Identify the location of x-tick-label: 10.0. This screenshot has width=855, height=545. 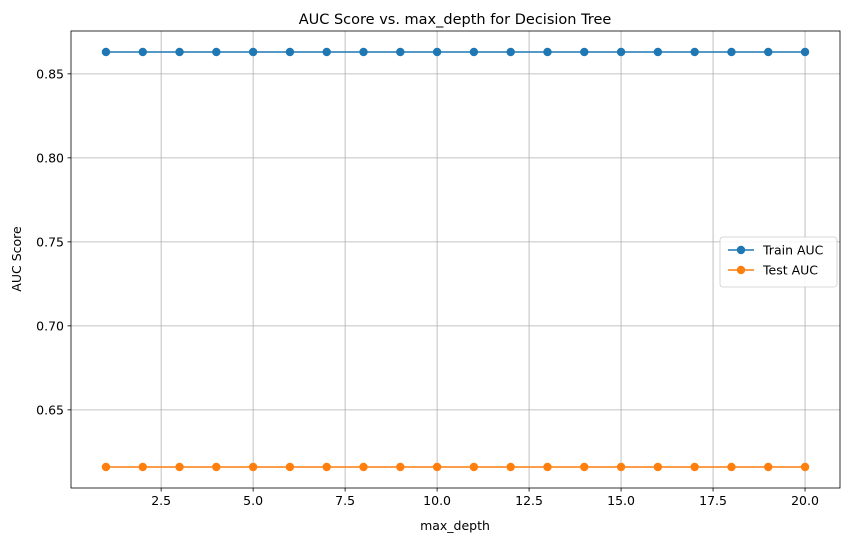
(437, 500).